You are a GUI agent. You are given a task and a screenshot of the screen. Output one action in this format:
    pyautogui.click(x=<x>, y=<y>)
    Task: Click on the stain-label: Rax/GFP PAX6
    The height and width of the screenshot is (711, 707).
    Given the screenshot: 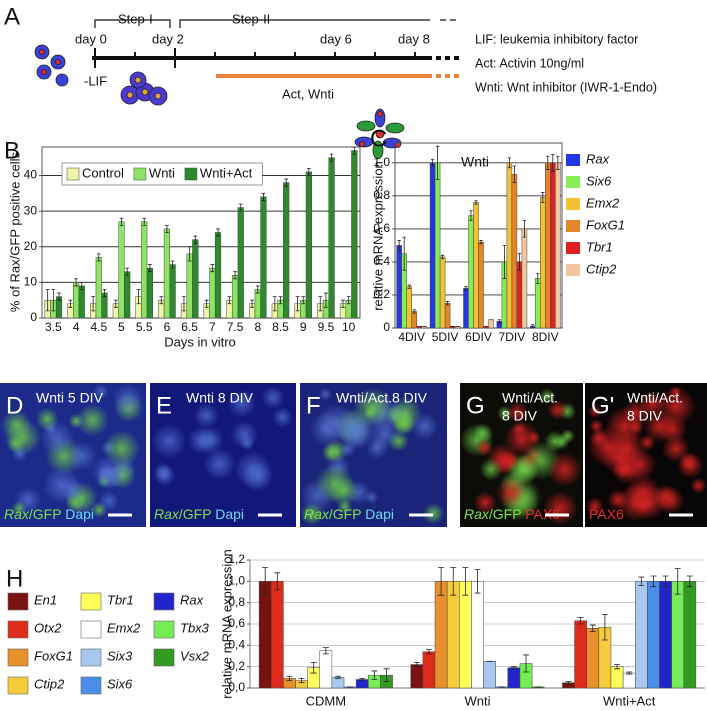 What is the action you would take?
    pyautogui.click(x=512, y=514)
    